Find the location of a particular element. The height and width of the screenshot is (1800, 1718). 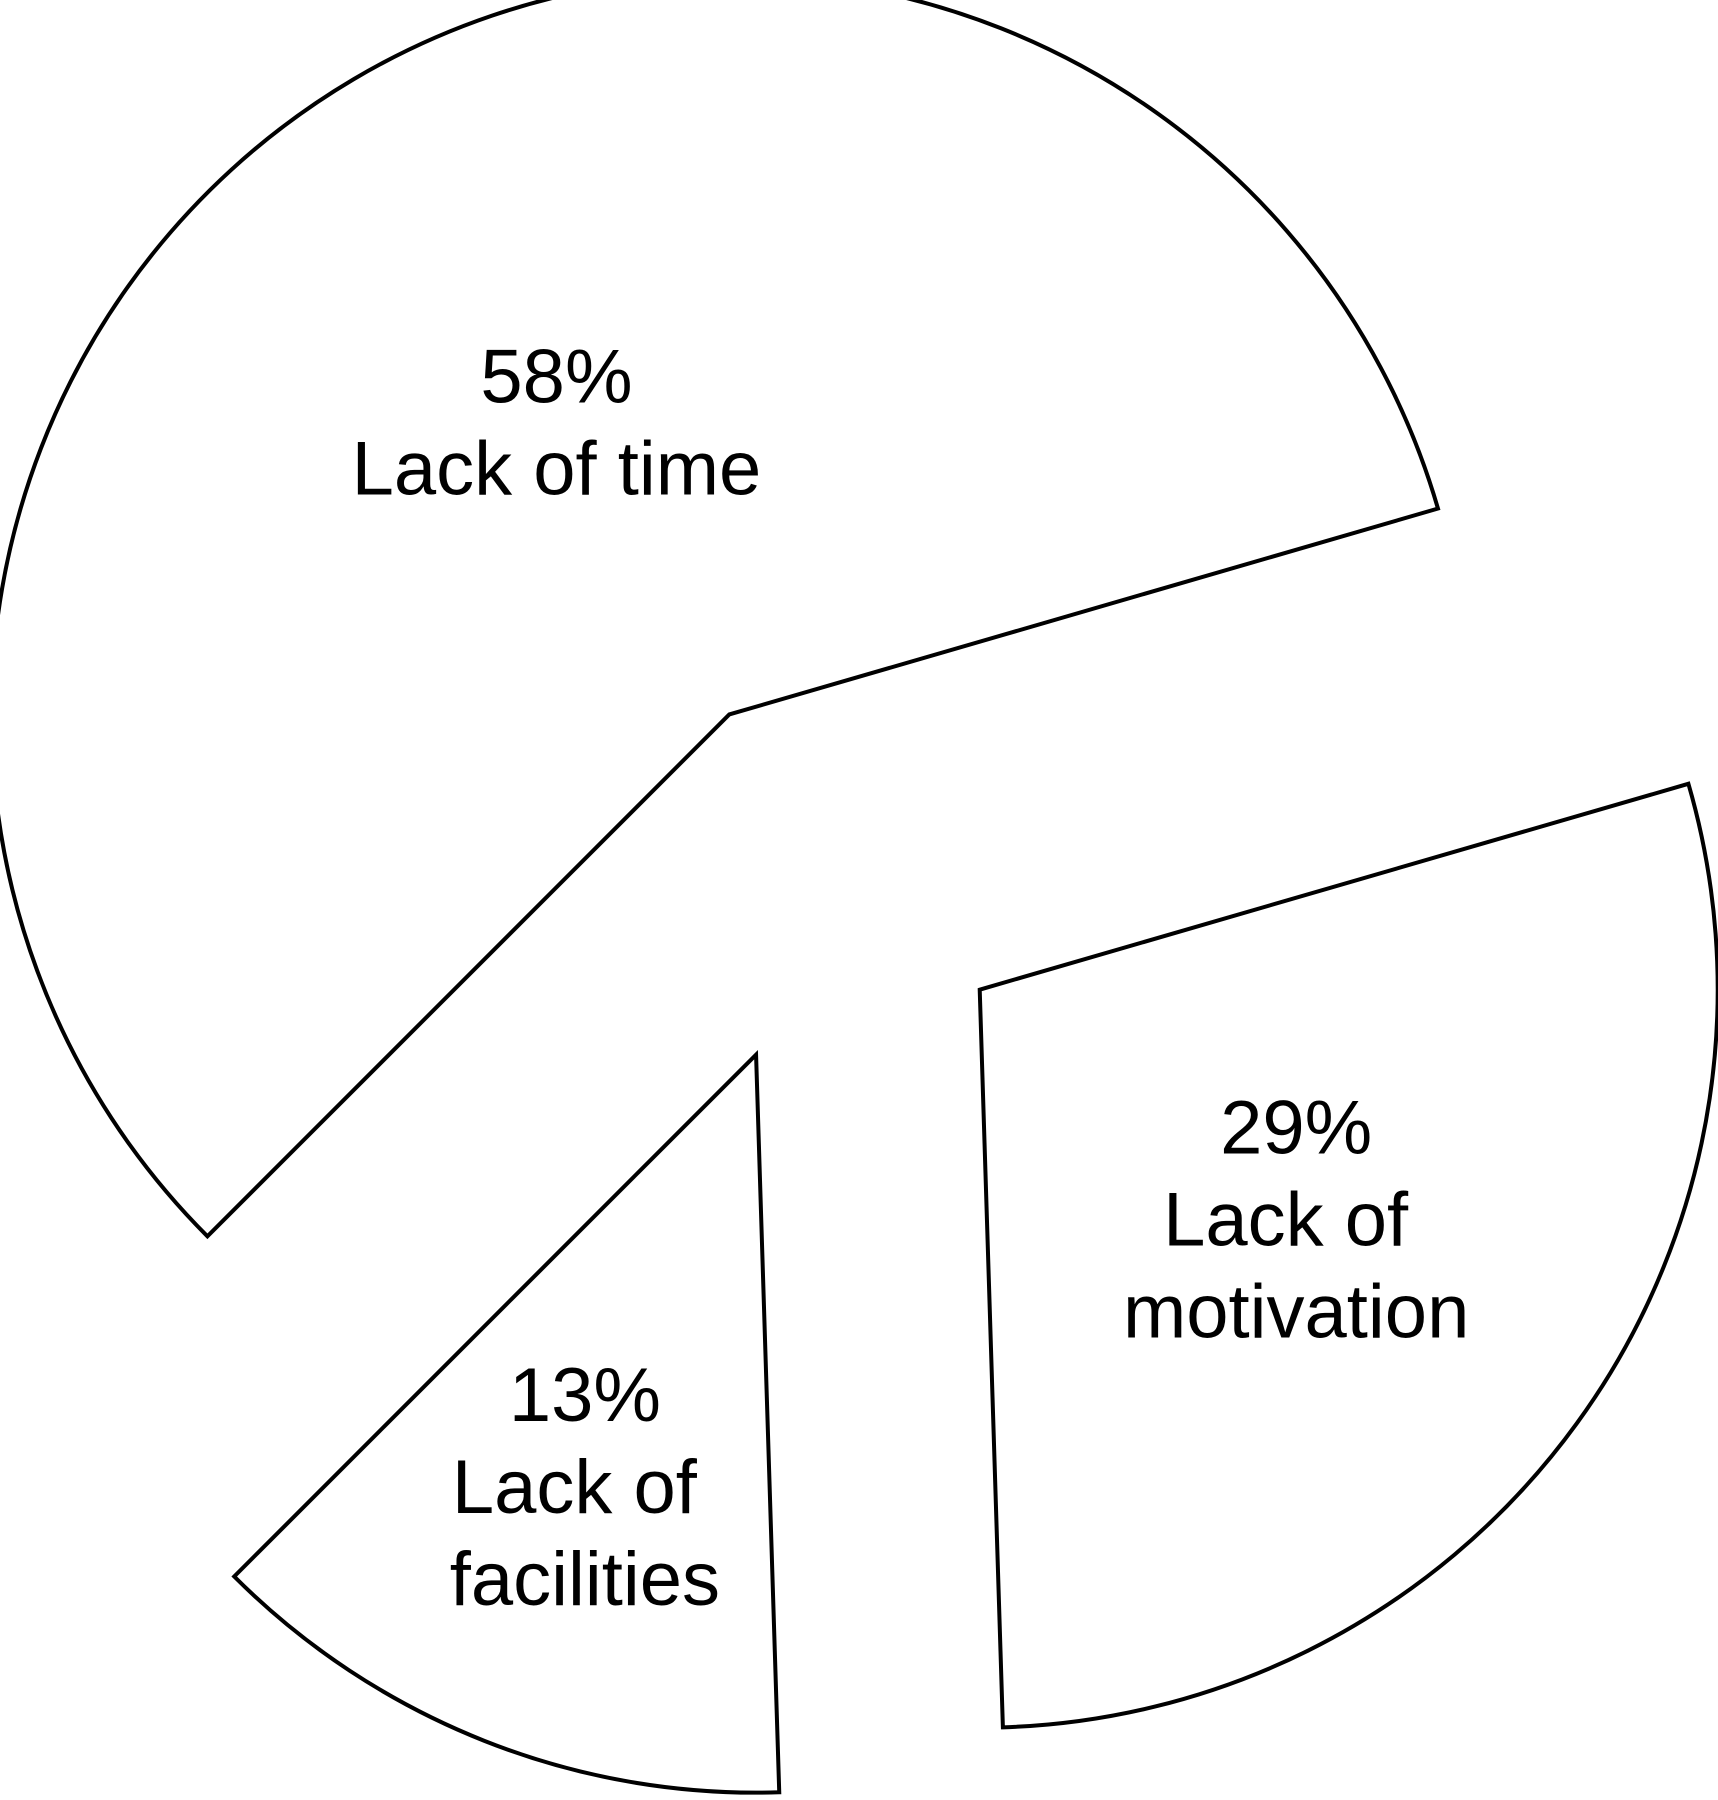

category-label-line: motivation is located at coordinates (1296, 1312).